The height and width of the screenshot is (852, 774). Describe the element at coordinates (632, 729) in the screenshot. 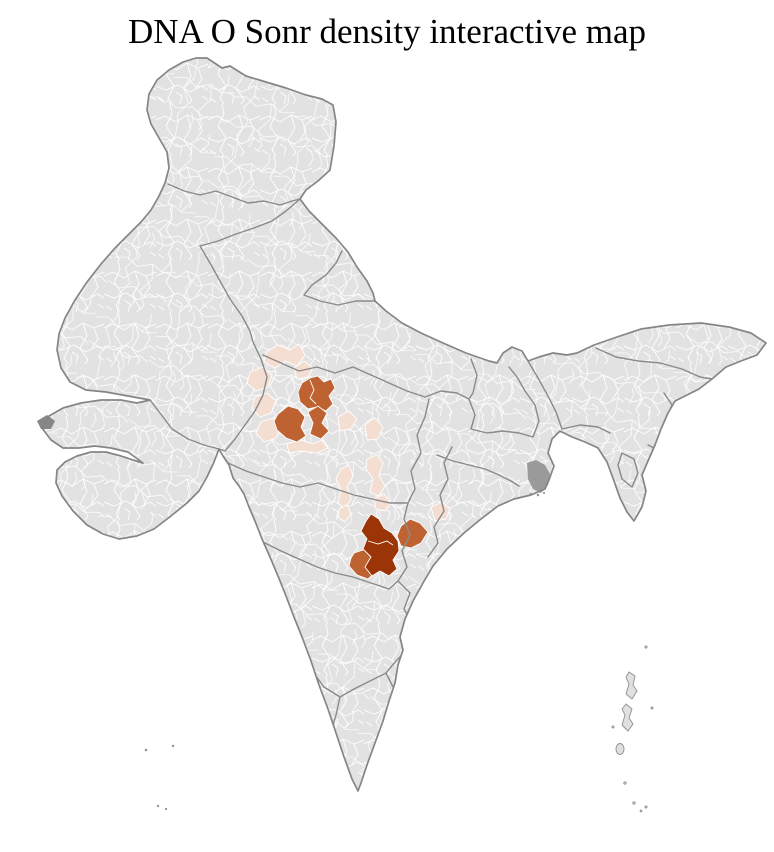

I see `andaman-nicobar-islands` at that location.